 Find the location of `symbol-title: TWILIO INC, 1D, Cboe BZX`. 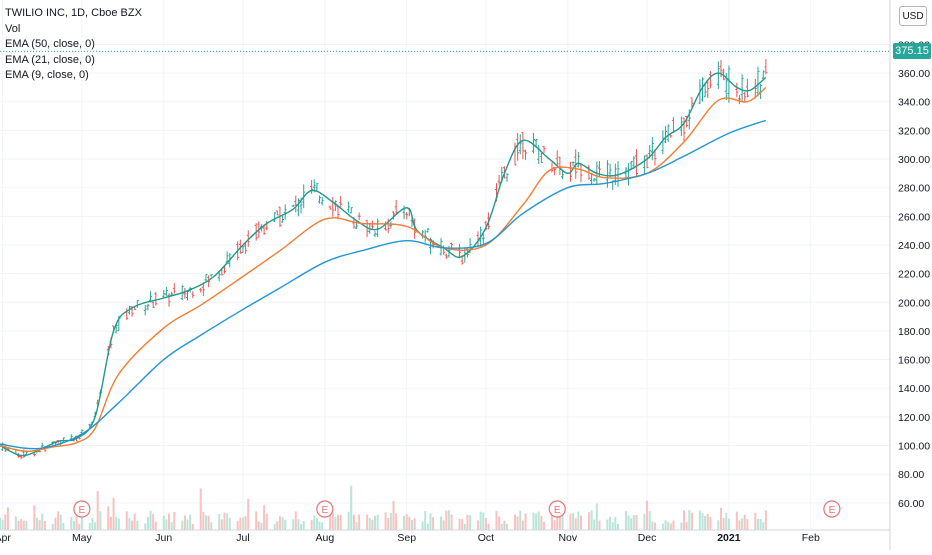

symbol-title: TWILIO INC, 1D, Cboe BZX is located at coordinates (73, 13).